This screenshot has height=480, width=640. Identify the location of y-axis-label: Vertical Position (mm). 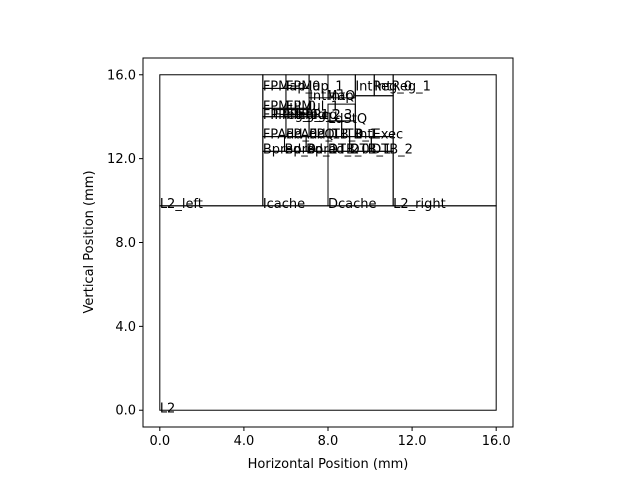
(89, 241).